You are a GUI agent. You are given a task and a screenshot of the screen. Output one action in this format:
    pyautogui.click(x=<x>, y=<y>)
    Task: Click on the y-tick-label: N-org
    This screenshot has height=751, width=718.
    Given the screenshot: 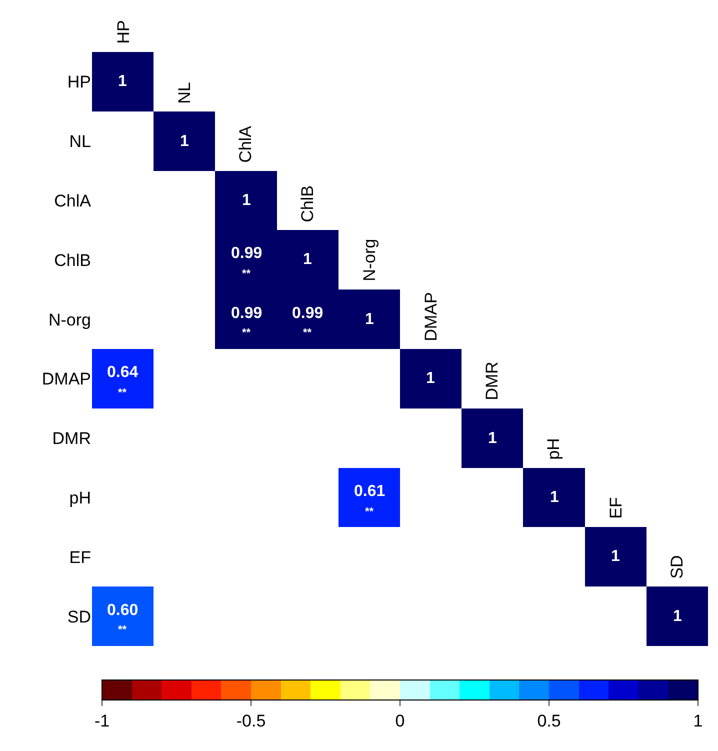 What is the action you would take?
    pyautogui.click(x=69, y=320)
    